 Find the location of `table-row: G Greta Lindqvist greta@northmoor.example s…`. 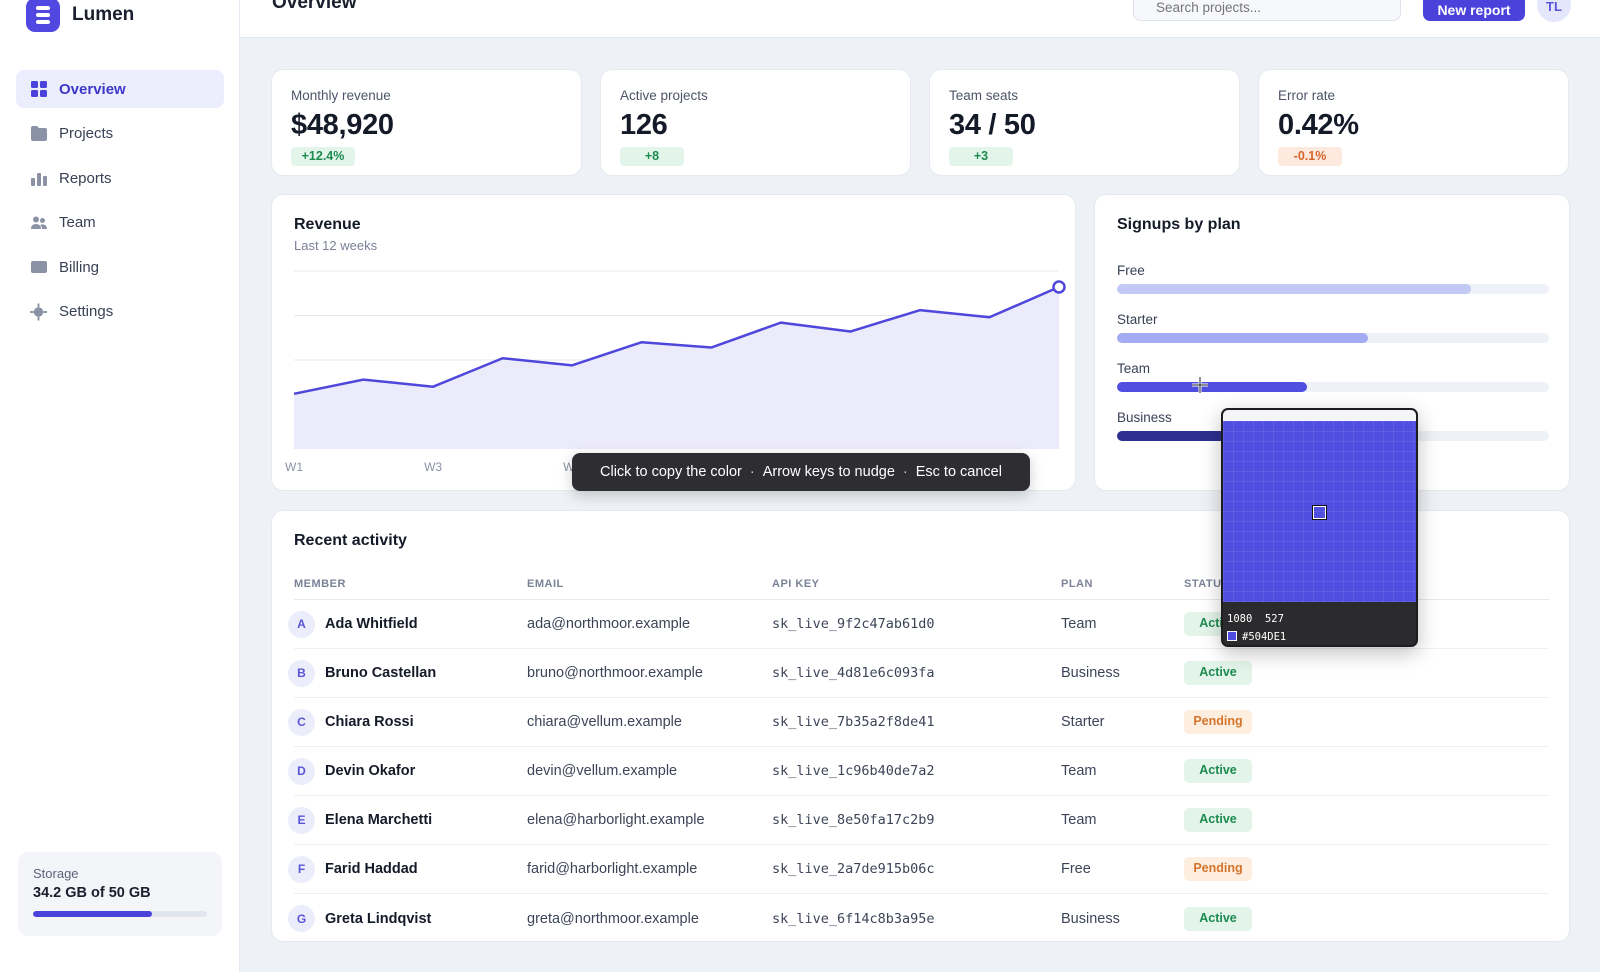

table-row: G Greta Lindqvist greta@northmoor.example s… is located at coordinates (918, 918).